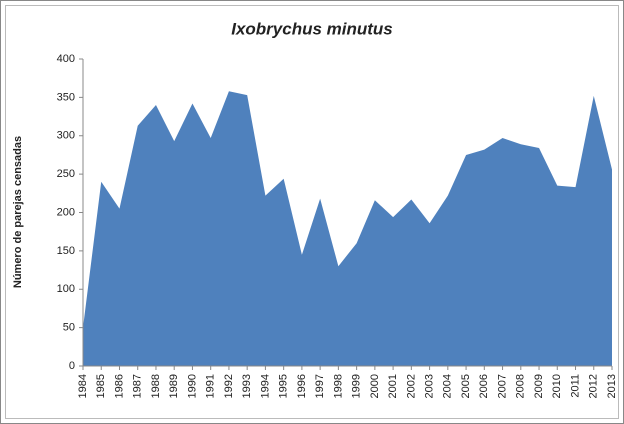 The image size is (624, 424). I want to click on x-tick-label: 1989, so click(174, 386).